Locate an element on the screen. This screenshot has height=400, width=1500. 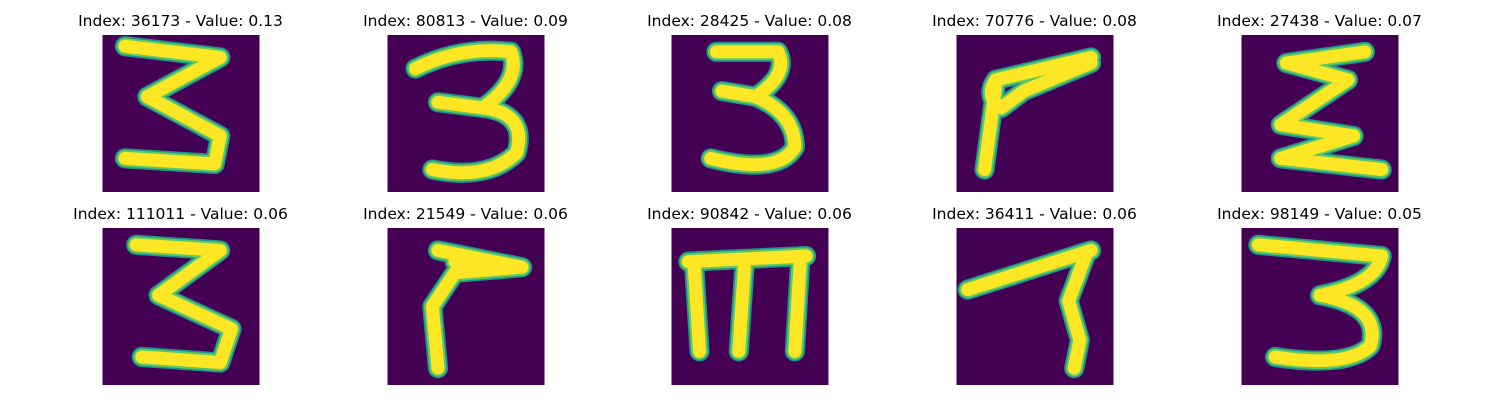
panel-title: Index: 36411 - Value: 0.06 is located at coordinates (1034, 214).